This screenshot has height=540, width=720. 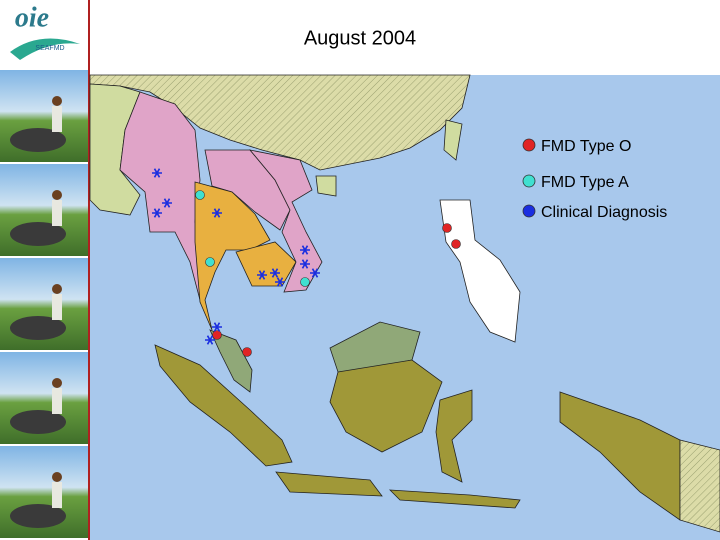 I want to click on myanmar, so click(x=162, y=196).